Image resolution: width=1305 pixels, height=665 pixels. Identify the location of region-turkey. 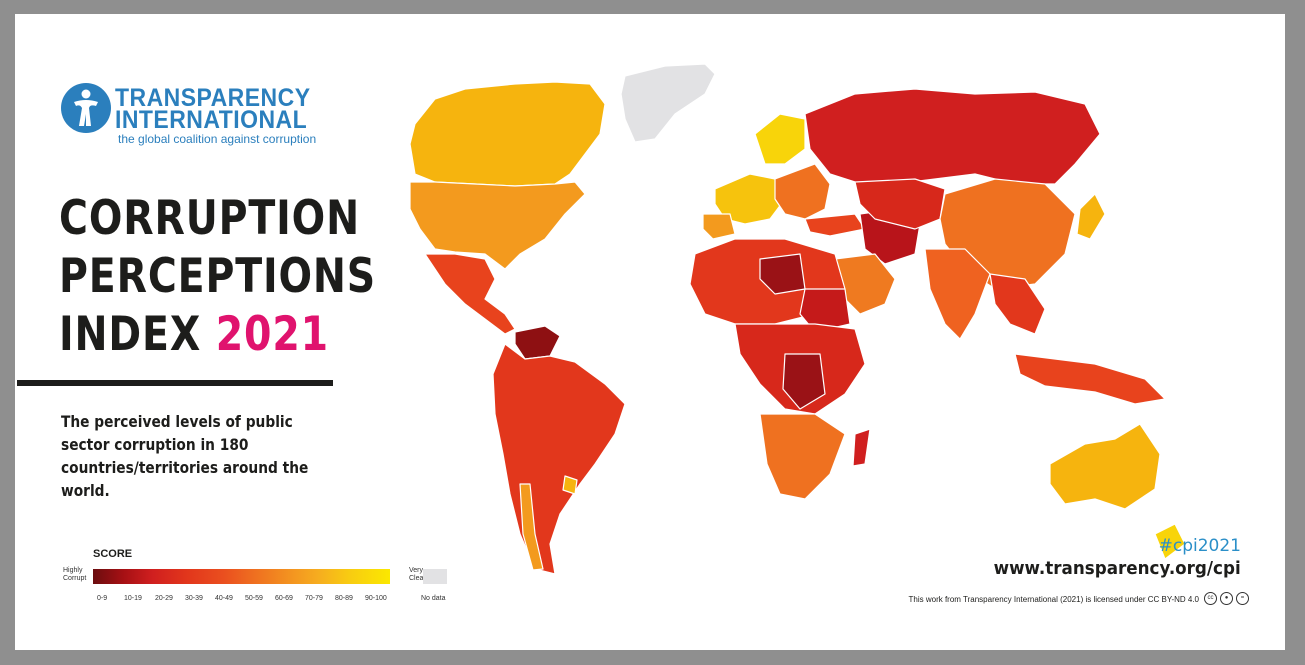
(835, 225).